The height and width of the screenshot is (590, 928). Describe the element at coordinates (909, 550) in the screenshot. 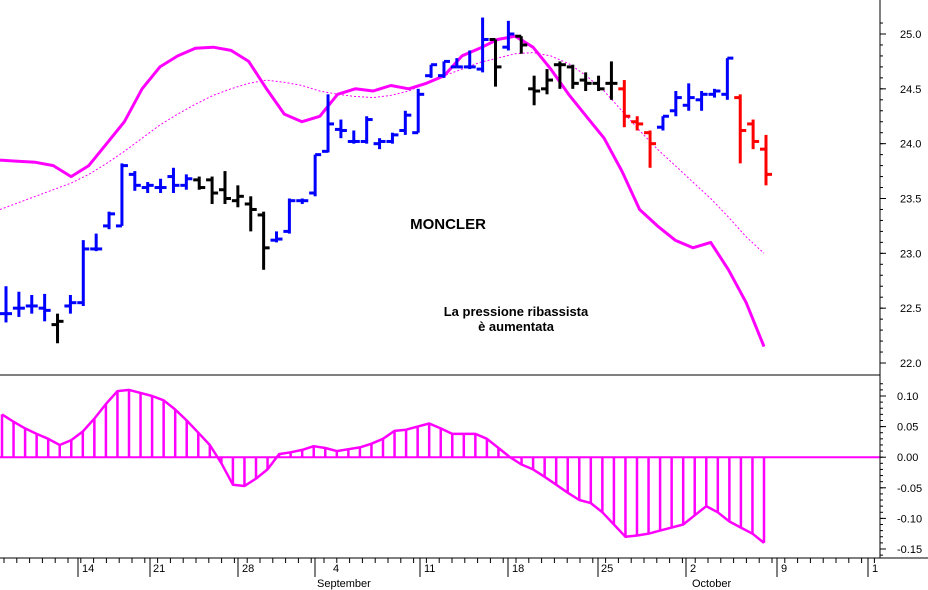

I see `osc-tick-label: -0.15` at that location.